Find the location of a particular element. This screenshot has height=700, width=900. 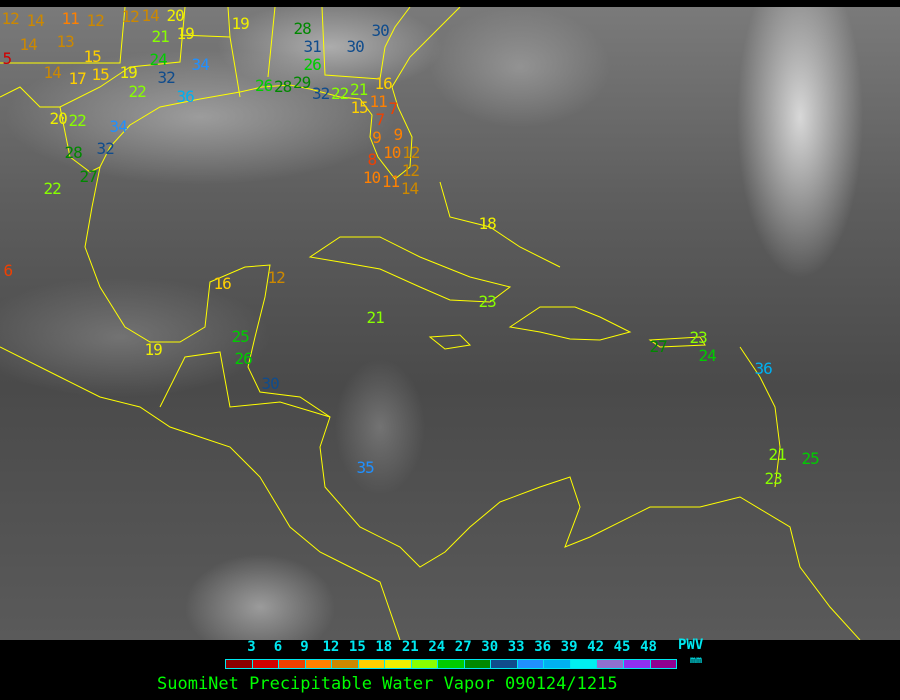

pwv-station-value: 29 is located at coordinates (302, 82).